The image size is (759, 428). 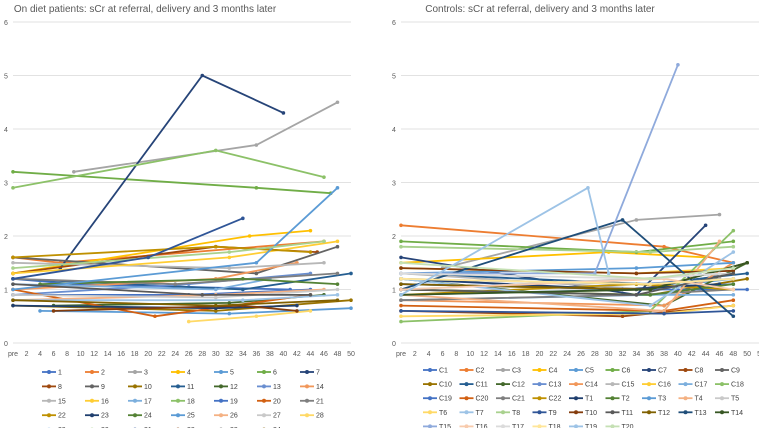 What do you see at coordinates (471, 413) in the screenshot?
I see `legend-item: T7` at bounding box center [471, 413].